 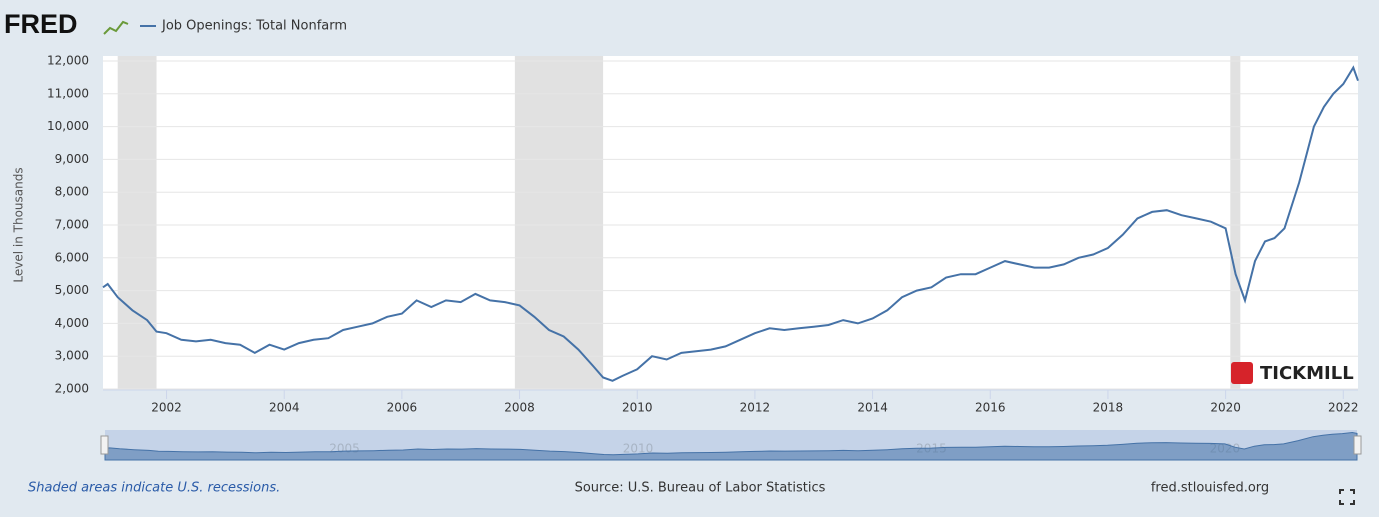 What do you see at coordinates (700, 488) in the screenshot?
I see `footer-source: Source: U.S. Bureau of Labor Statistics` at bounding box center [700, 488].